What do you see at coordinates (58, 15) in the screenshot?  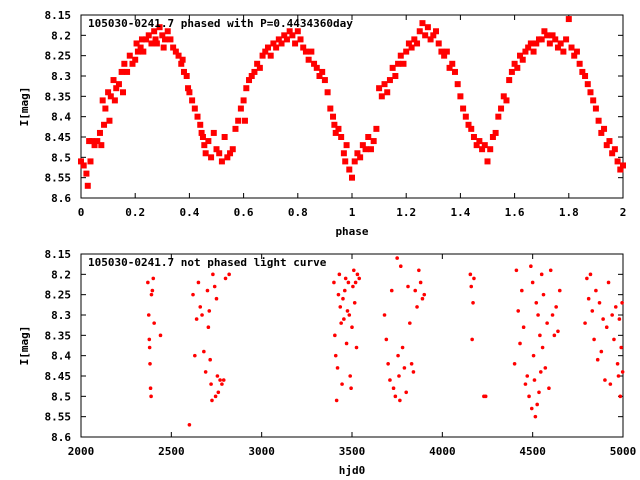 I see `y-tick-label: 8.15` at bounding box center [58, 15].